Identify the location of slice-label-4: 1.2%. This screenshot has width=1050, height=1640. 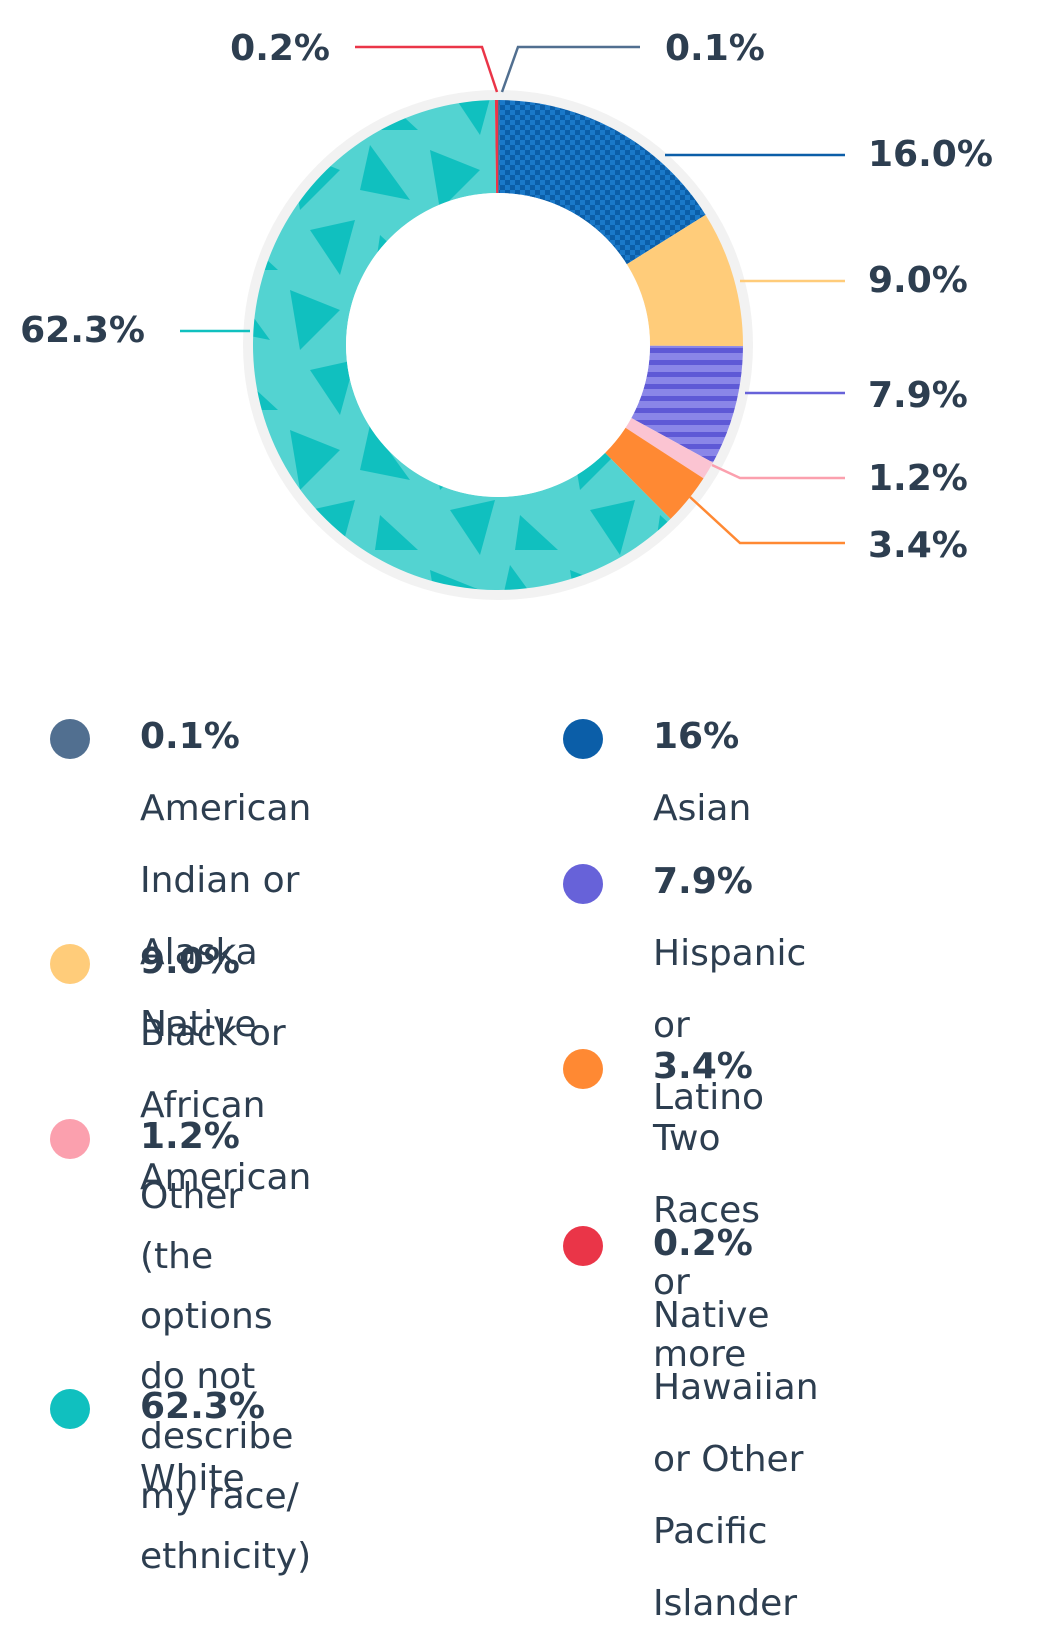
(918, 478).